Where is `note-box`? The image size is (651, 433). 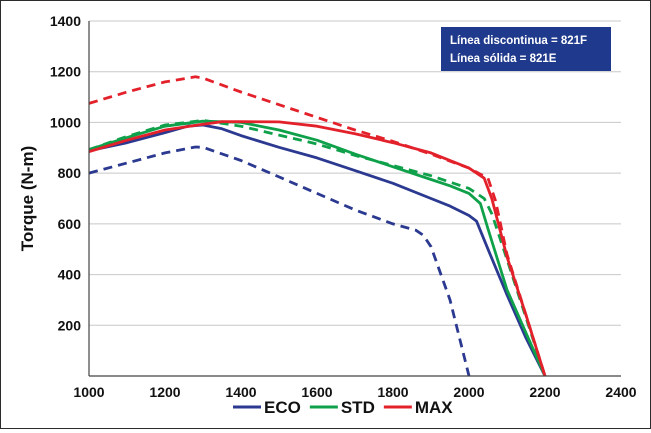 note-box is located at coordinates (526, 49).